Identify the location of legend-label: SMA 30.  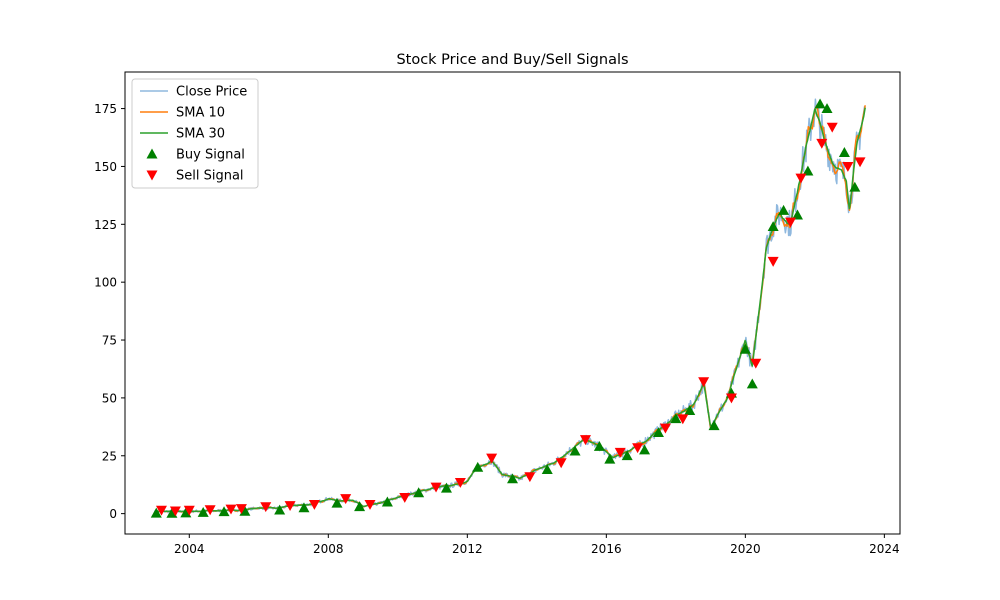
(200, 134).